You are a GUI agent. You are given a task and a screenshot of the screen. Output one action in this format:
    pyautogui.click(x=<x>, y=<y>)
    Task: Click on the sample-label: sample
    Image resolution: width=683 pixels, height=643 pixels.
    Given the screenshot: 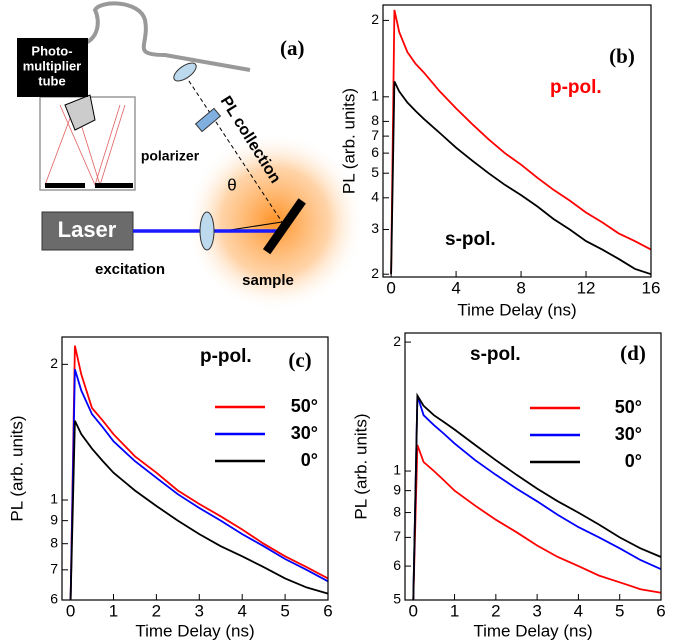 What is the action you would take?
    pyautogui.click(x=268, y=280)
    